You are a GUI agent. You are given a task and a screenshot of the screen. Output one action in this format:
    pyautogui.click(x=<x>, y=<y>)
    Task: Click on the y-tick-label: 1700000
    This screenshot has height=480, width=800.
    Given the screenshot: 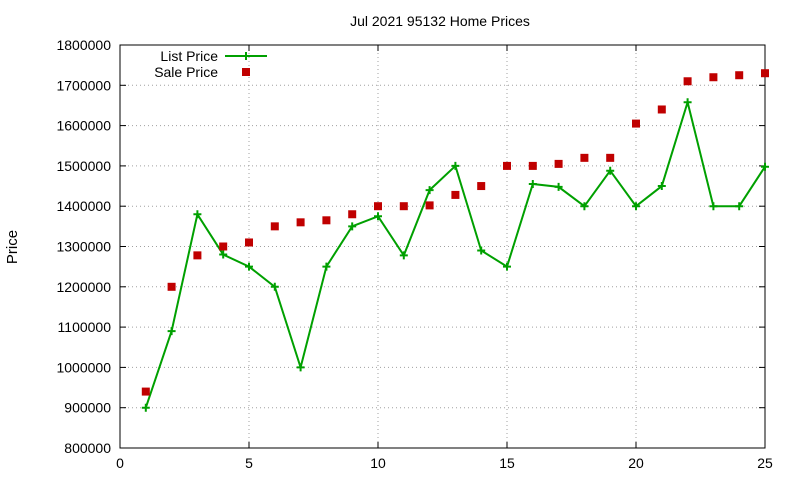 What is the action you would take?
    pyautogui.click(x=83, y=85)
    